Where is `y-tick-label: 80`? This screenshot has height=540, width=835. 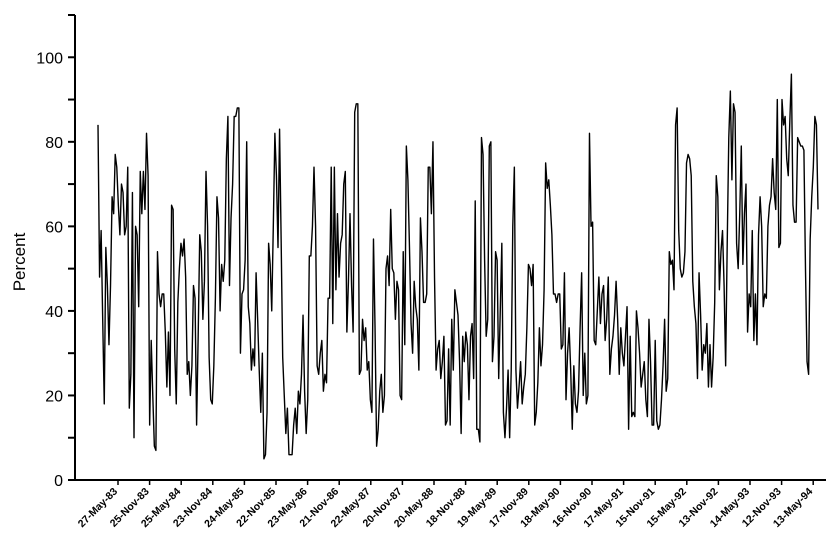 y-tick-label: 80 is located at coordinates (54, 143).